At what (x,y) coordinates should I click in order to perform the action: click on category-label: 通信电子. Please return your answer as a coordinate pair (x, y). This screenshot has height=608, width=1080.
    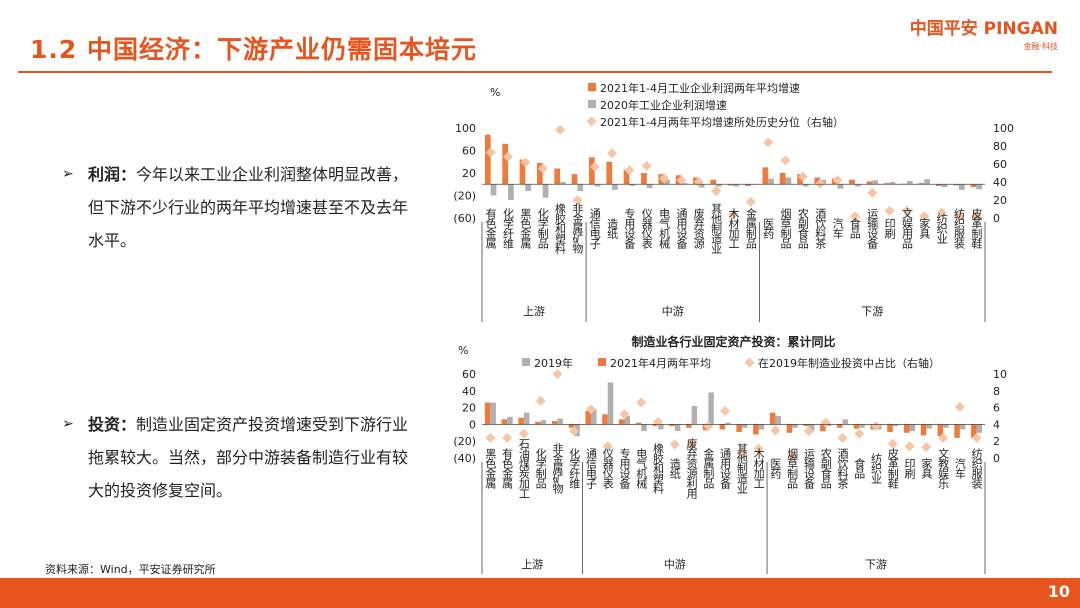
    Looking at the image, I should click on (594, 228).